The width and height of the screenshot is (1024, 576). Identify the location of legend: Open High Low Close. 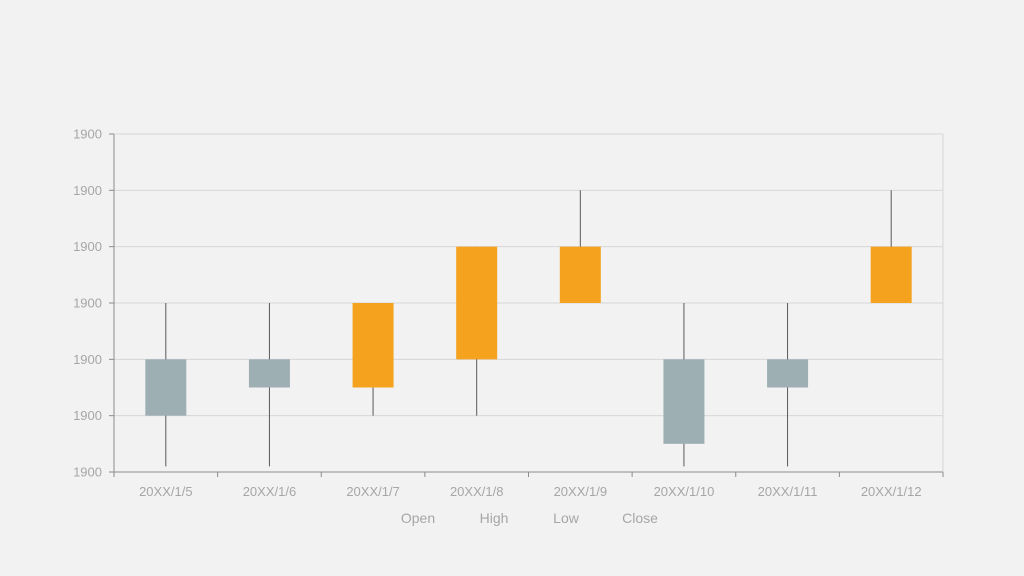
(529, 518).